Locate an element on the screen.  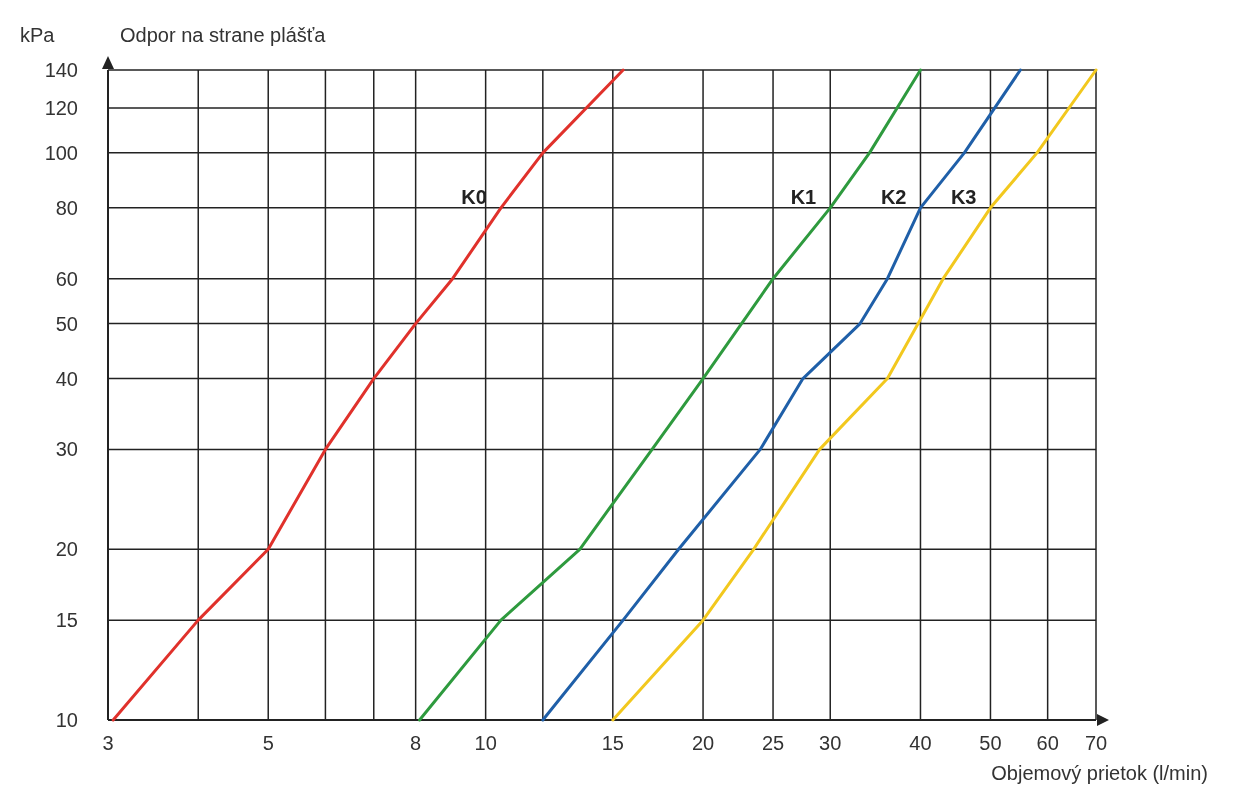
x-tick-label: 25 is located at coordinates (773, 743).